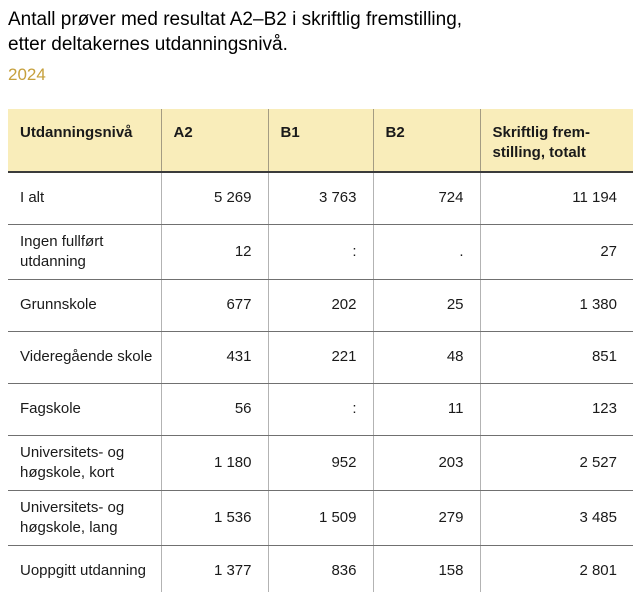 The height and width of the screenshot is (592, 641). What do you see at coordinates (556, 409) in the screenshot?
I see `cell-total: 123` at bounding box center [556, 409].